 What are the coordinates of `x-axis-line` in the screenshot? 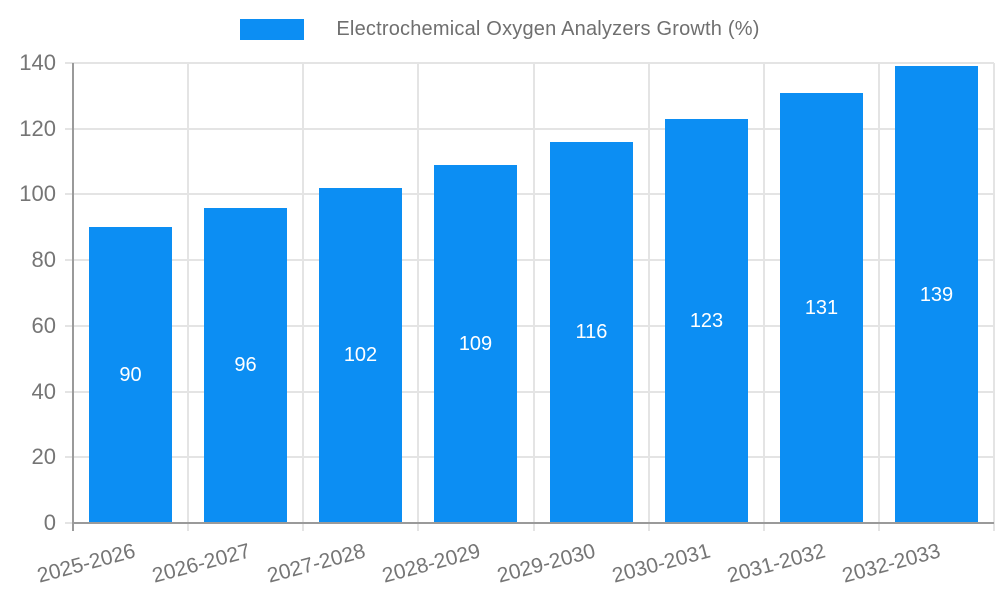 It's located at (533, 523).